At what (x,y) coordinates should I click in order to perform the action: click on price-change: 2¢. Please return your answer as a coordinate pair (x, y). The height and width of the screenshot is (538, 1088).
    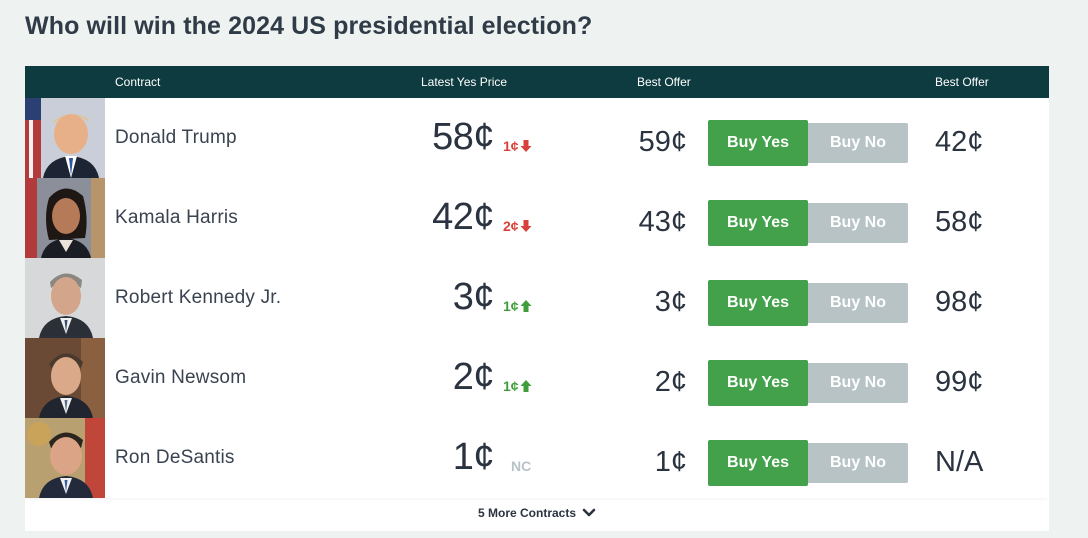
    Looking at the image, I should click on (517, 226).